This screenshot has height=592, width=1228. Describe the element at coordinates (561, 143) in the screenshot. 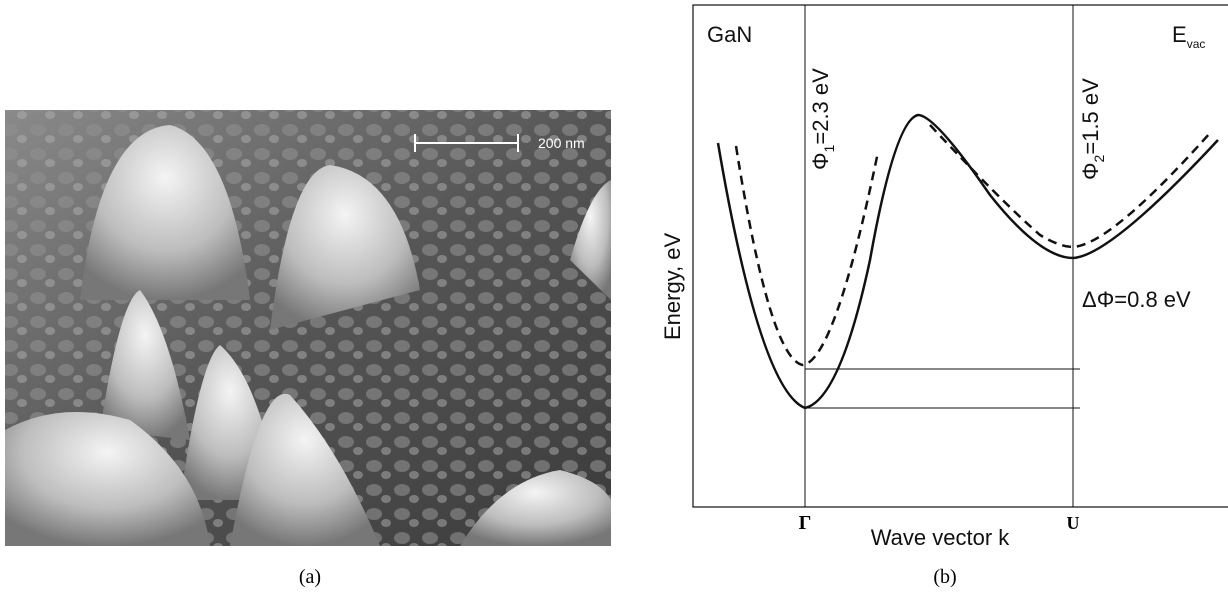

I see `scale-bar-label: 200 nm` at that location.